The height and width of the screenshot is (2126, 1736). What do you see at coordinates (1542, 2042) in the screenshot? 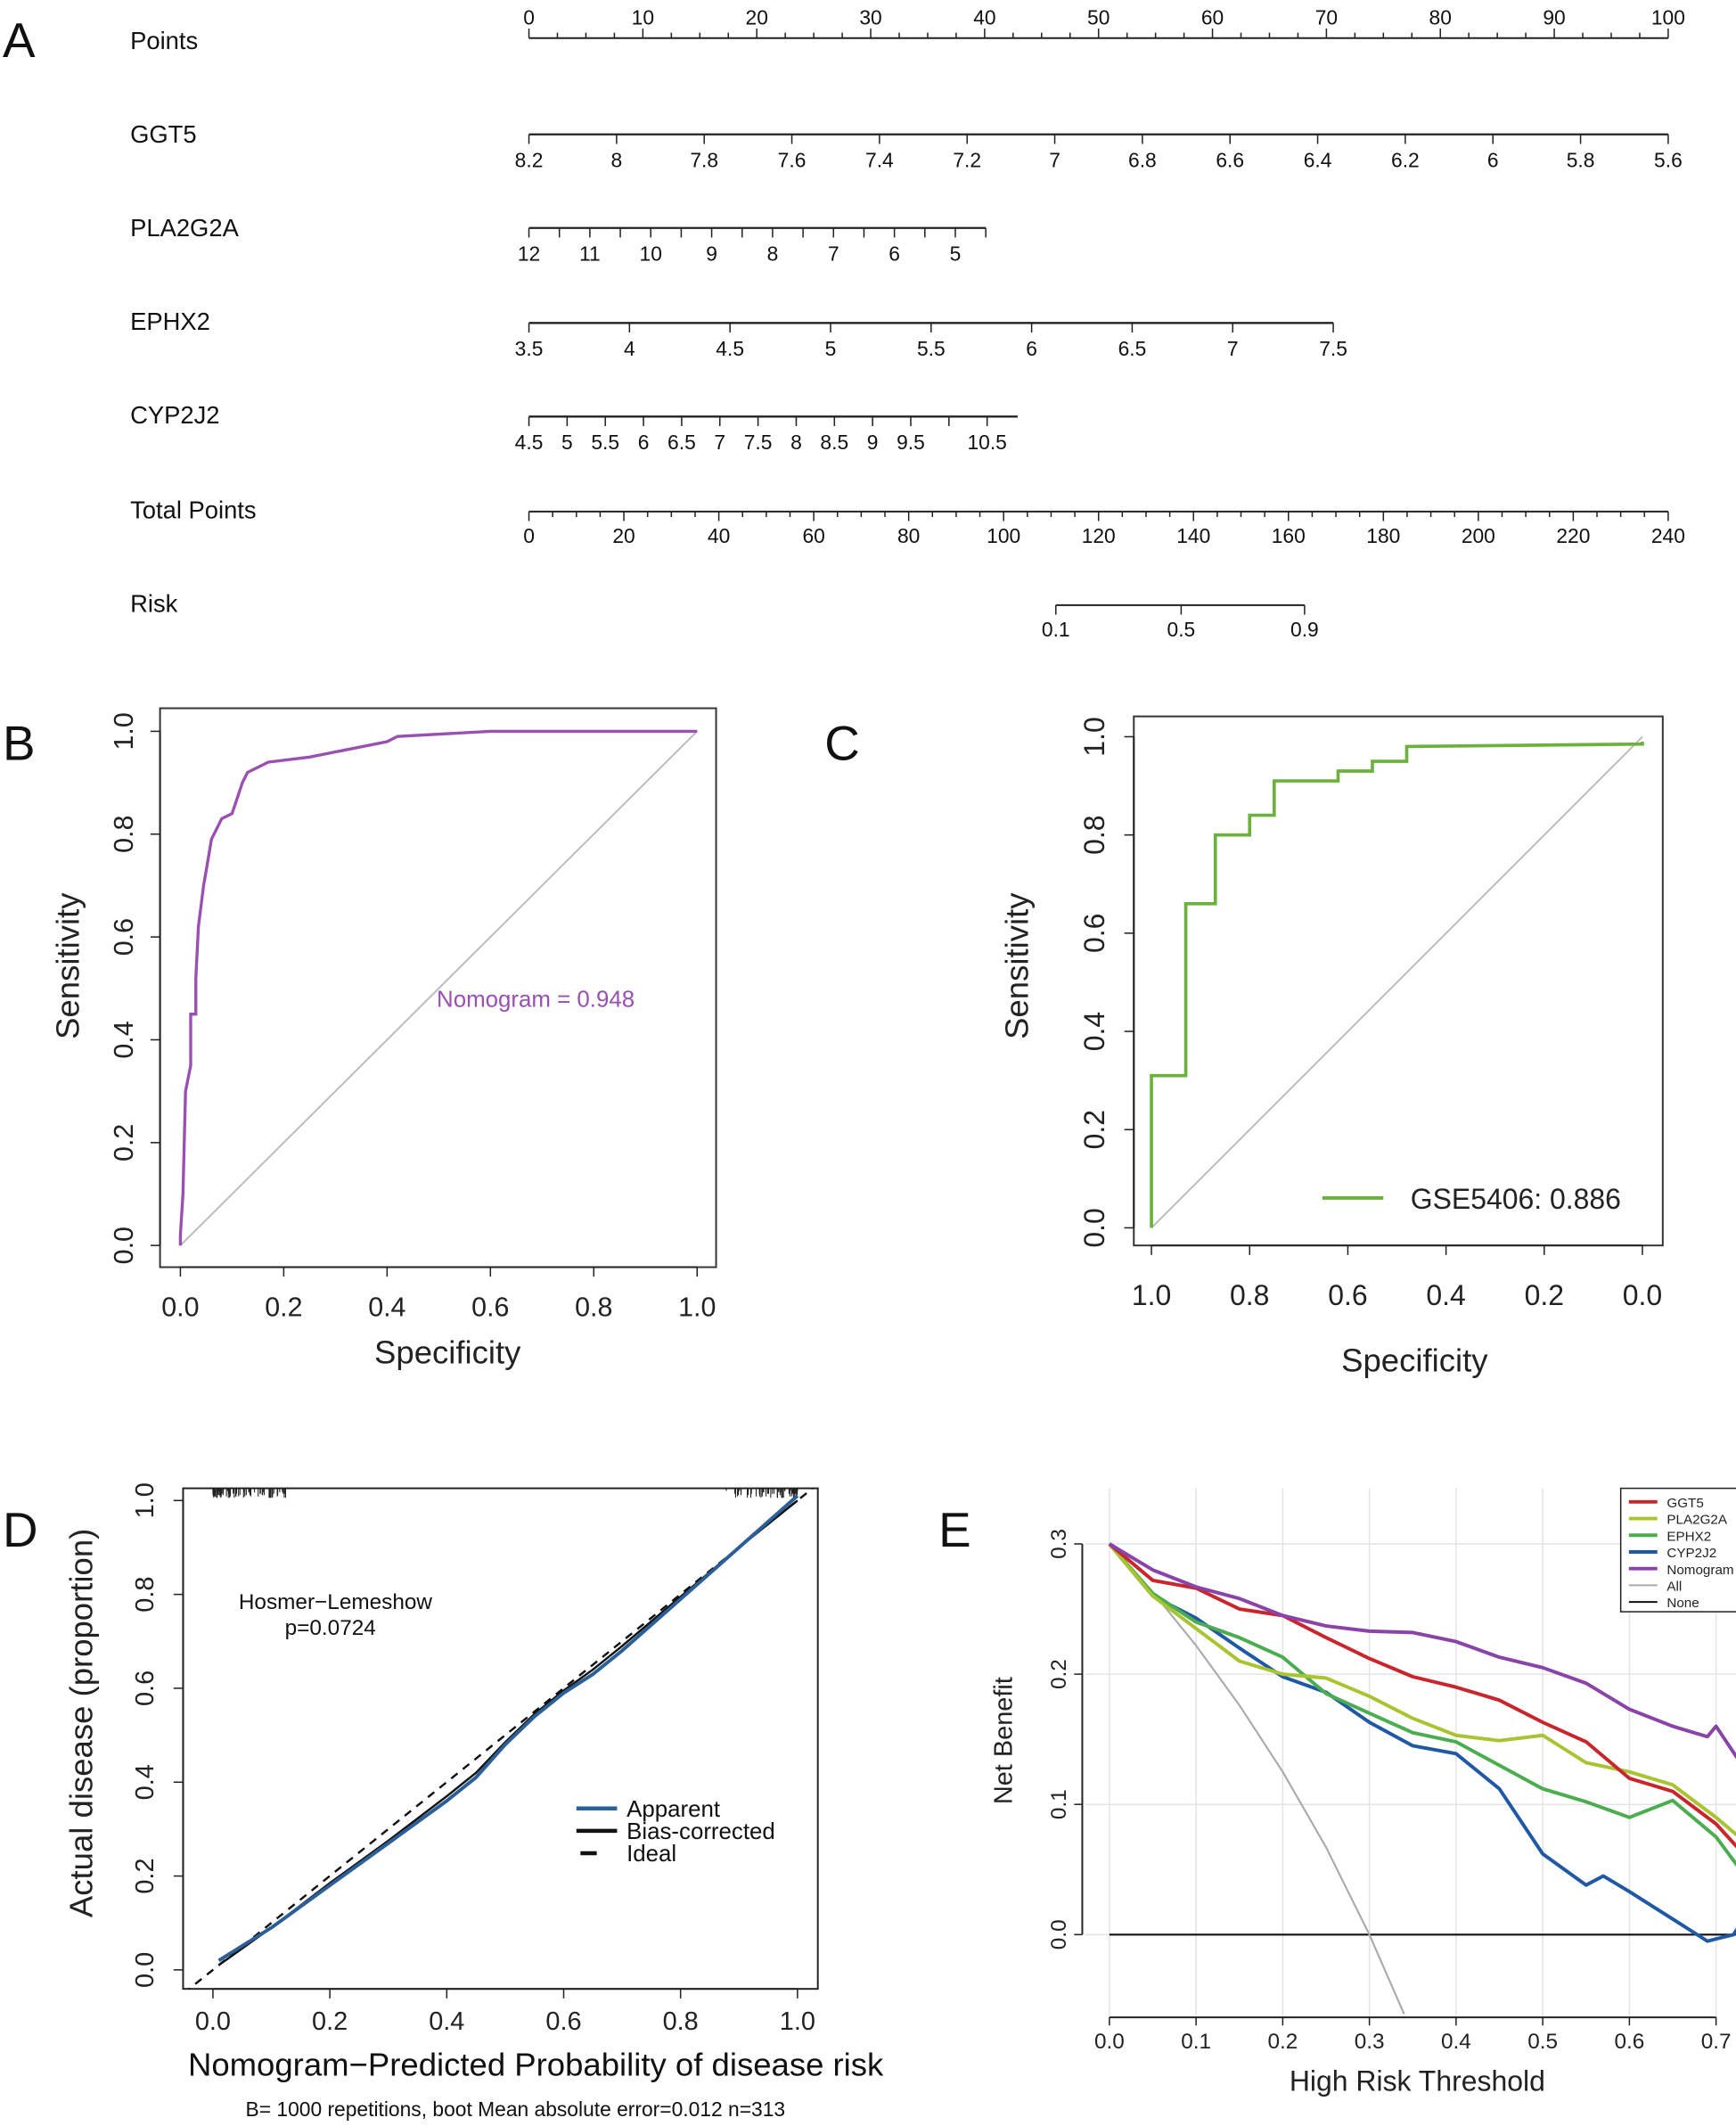
I see `x-tick-label: 0.5` at bounding box center [1542, 2042].